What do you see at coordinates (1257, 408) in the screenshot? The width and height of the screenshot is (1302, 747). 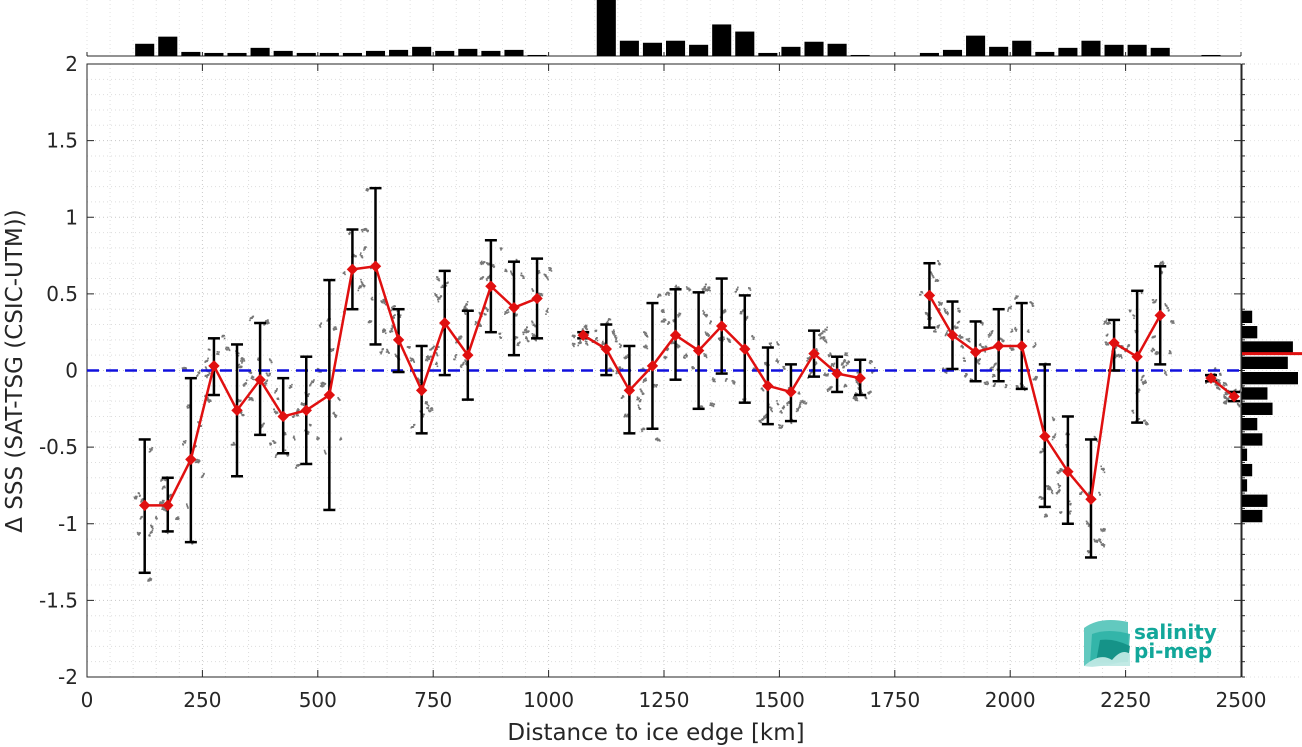 I see `right-hist-bar` at bounding box center [1257, 408].